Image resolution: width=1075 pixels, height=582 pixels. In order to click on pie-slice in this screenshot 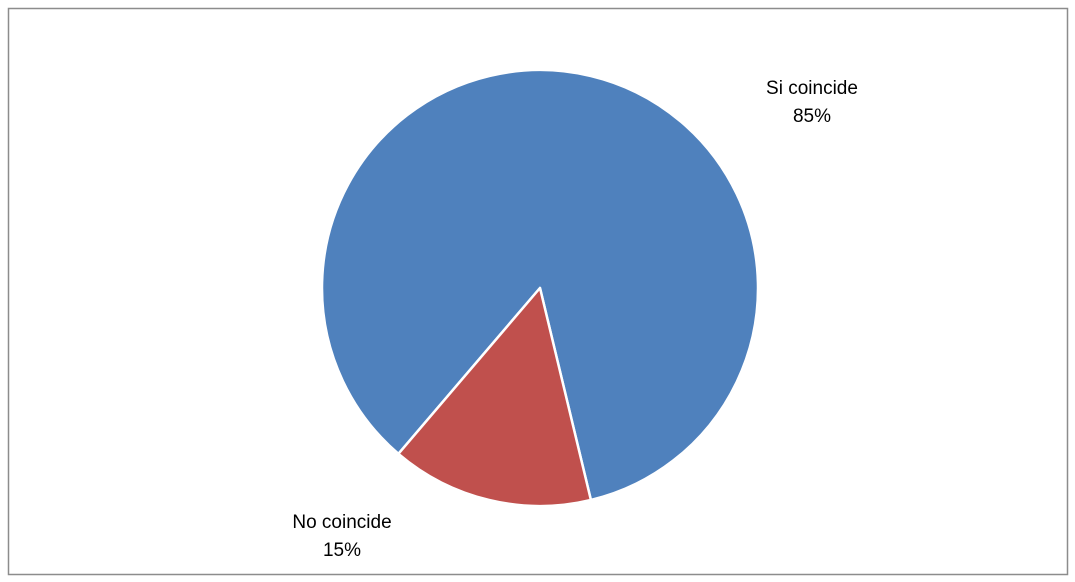, I will do `click(495, 397)`.